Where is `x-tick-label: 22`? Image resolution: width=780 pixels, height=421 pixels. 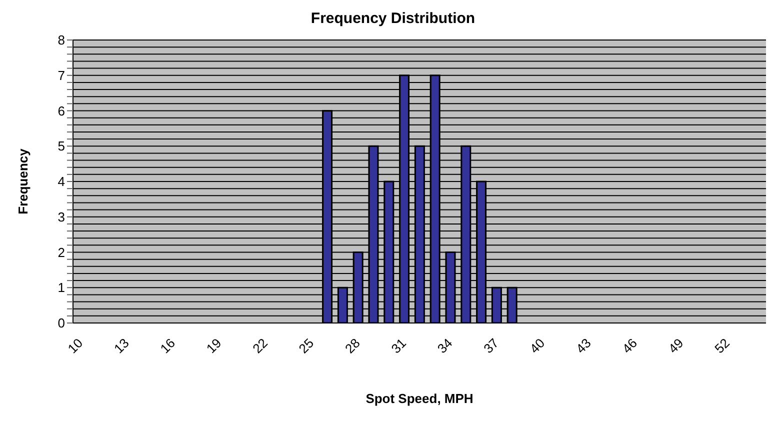 x-tick-label: 22 is located at coordinates (260, 345).